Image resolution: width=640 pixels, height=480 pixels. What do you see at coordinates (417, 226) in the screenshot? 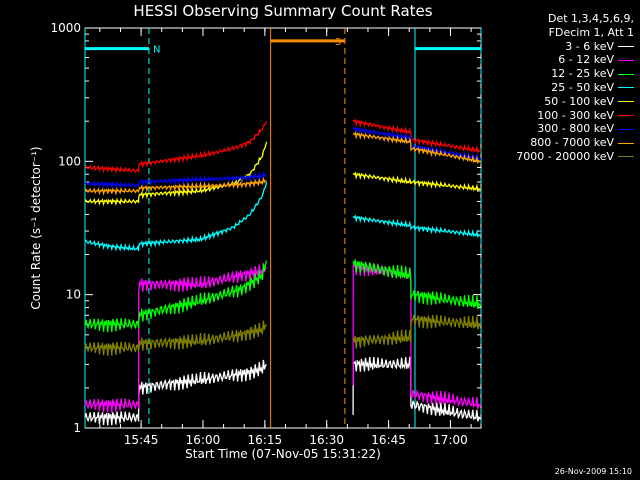
I see `series-line-25to50kev-after-gap` at bounding box center [417, 226].